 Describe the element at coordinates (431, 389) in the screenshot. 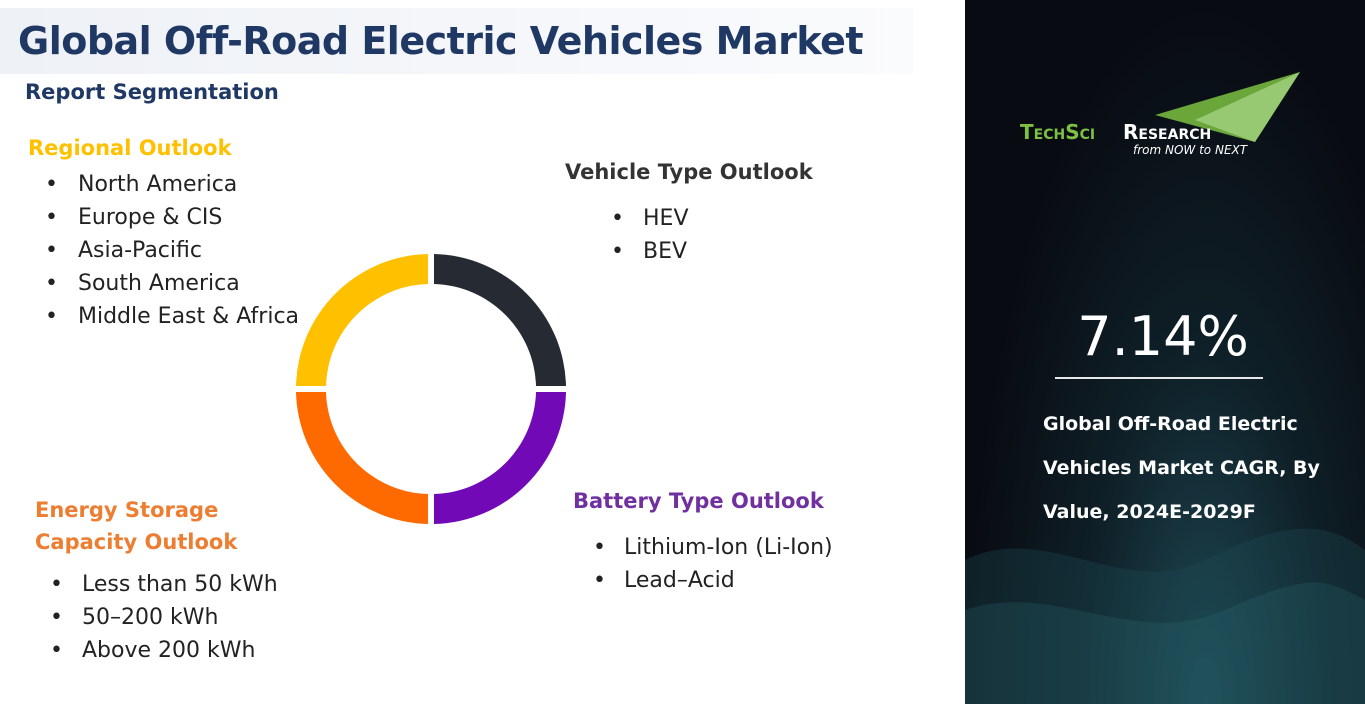

I see `donut` at that location.